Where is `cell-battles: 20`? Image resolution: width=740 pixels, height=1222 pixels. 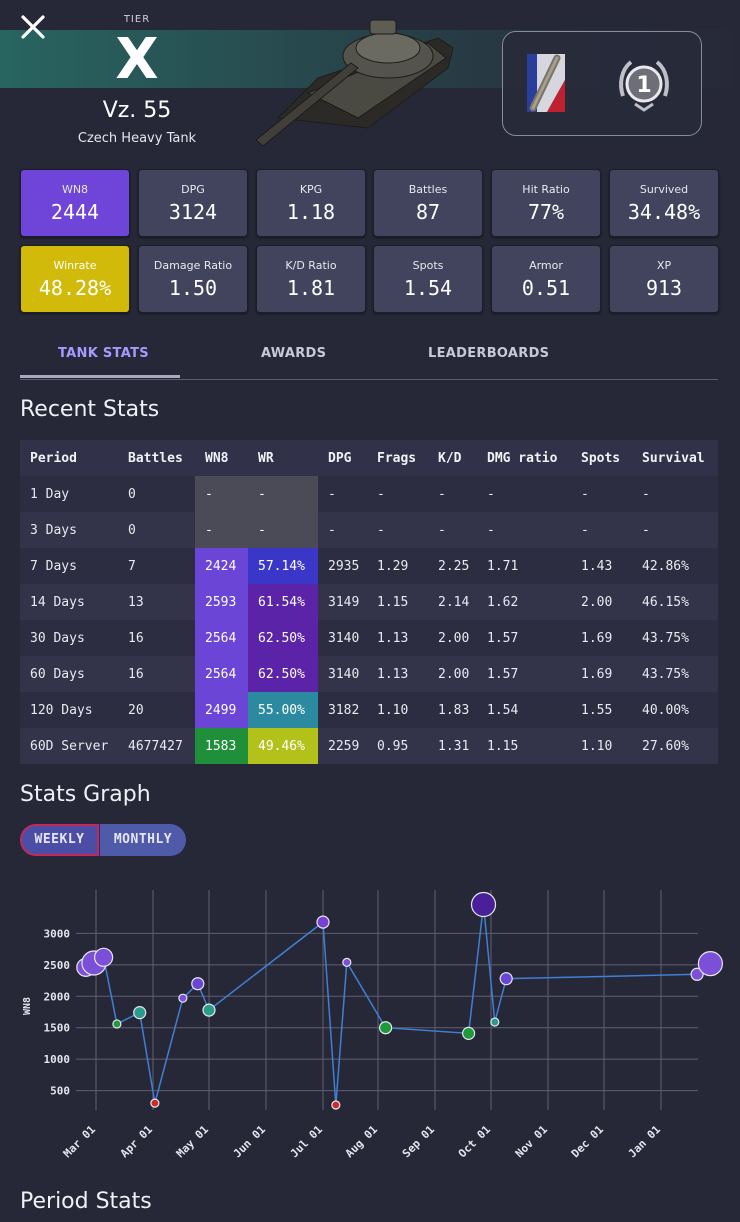 cell-battles: 20 is located at coordinates (156, 710).